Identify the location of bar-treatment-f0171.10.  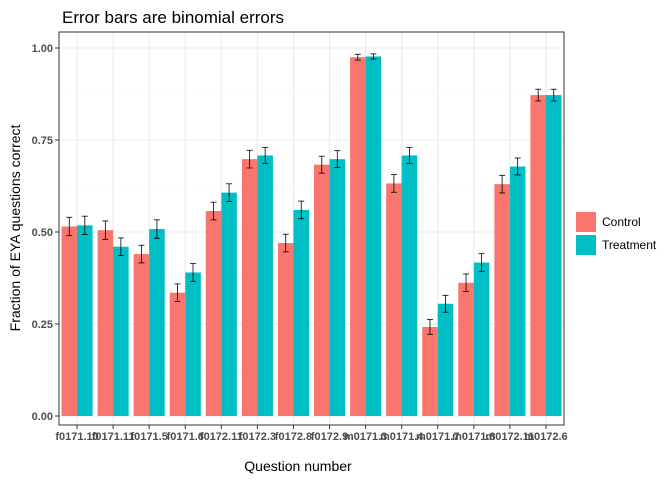
(85, 320).